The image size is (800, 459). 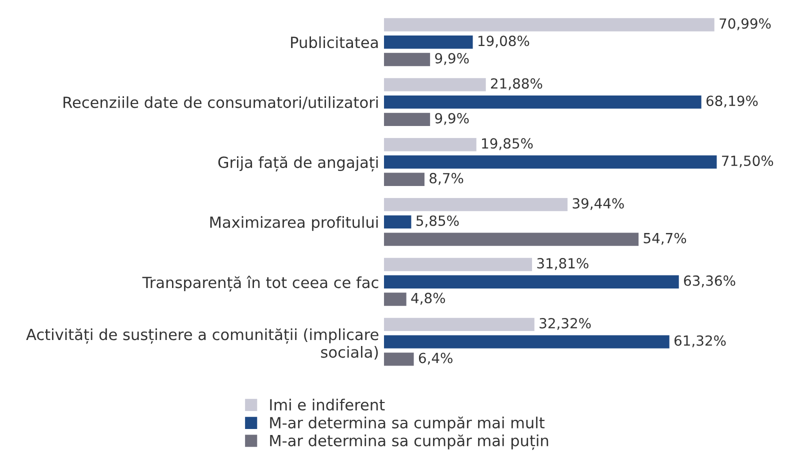 I want to click on data-label: 68,19%, so click(x=732, y=102).